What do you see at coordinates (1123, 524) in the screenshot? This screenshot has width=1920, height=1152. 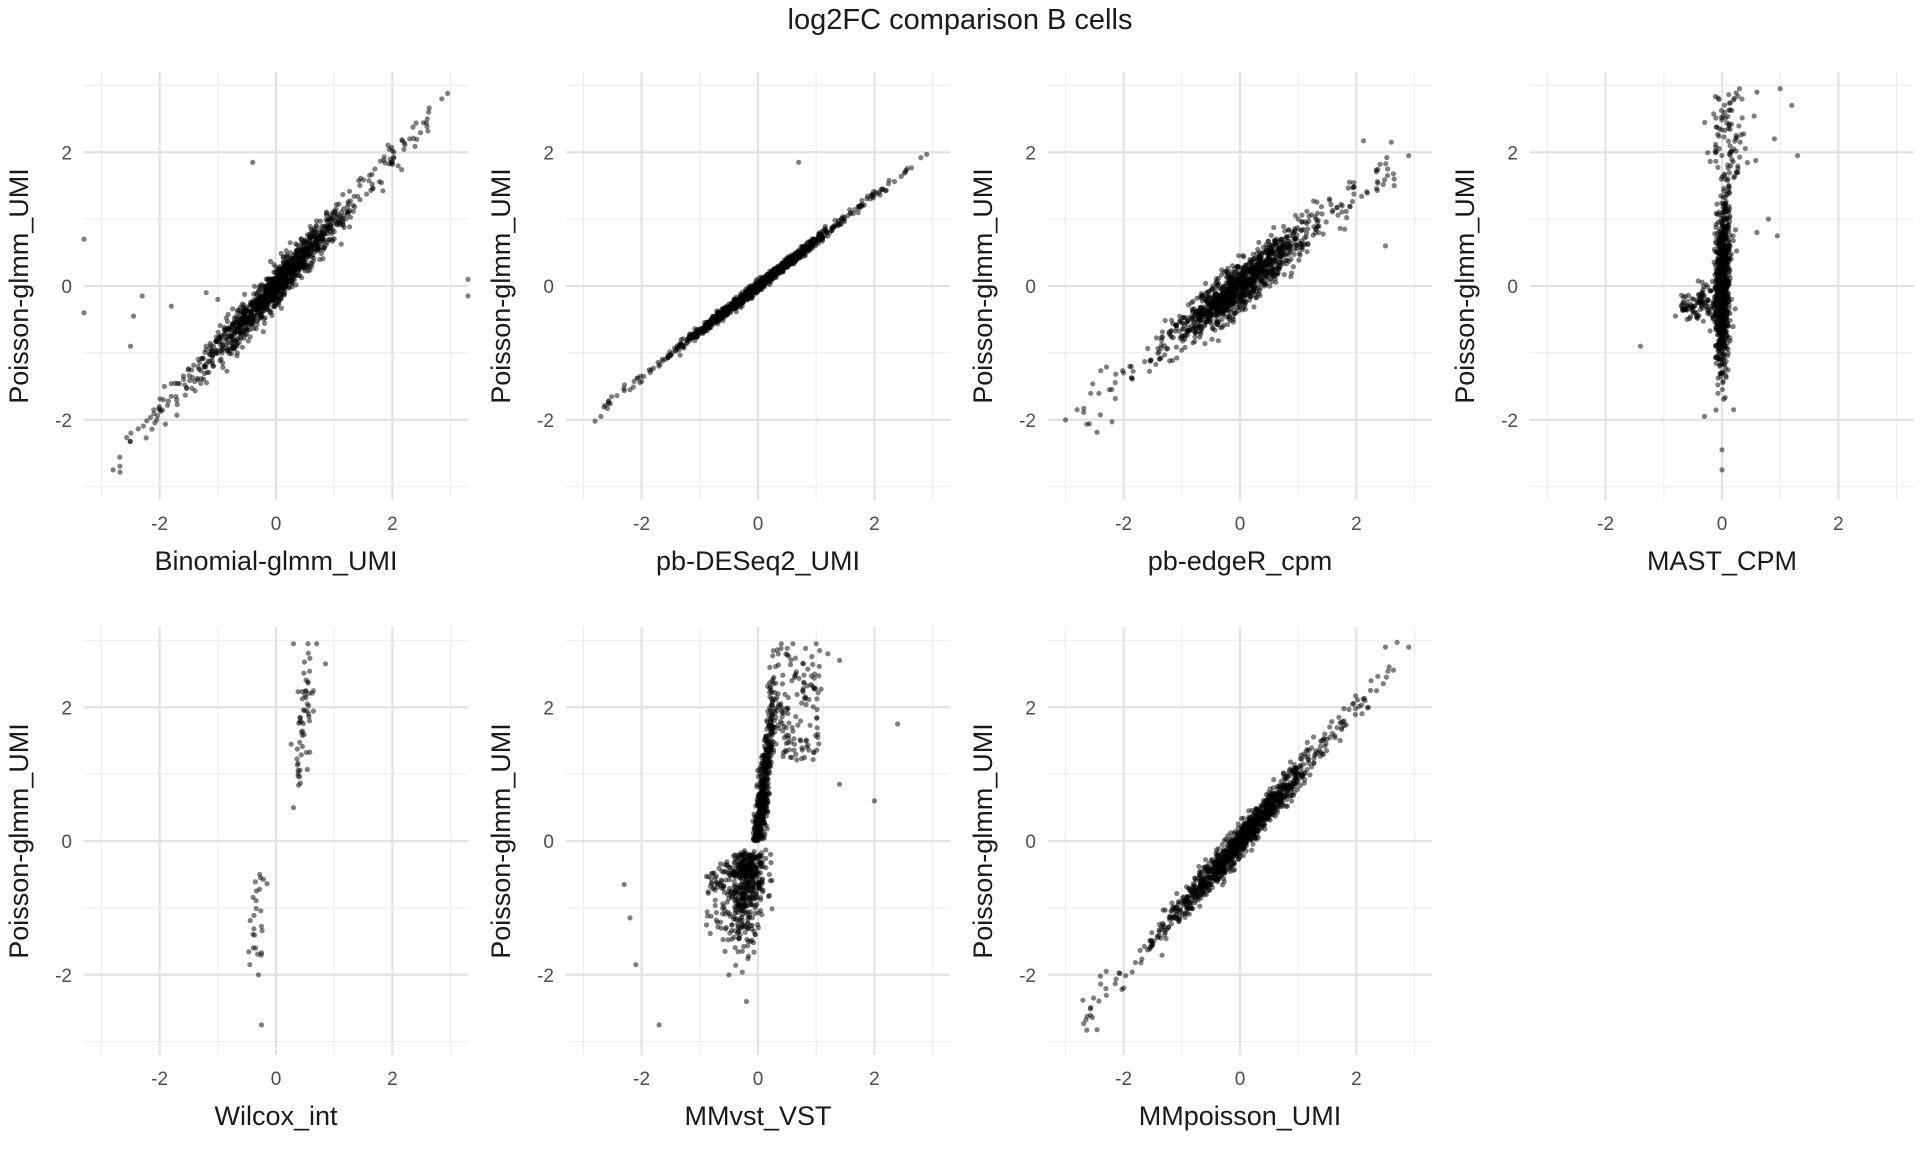 I see `x-tick-label: -2` at bounding box center [1123, 524].